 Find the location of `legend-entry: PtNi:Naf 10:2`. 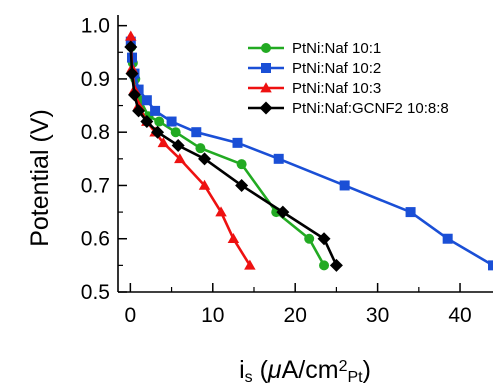

legend-entry: PtNi:Naf 10:2 is located at coordinates (314, 68).